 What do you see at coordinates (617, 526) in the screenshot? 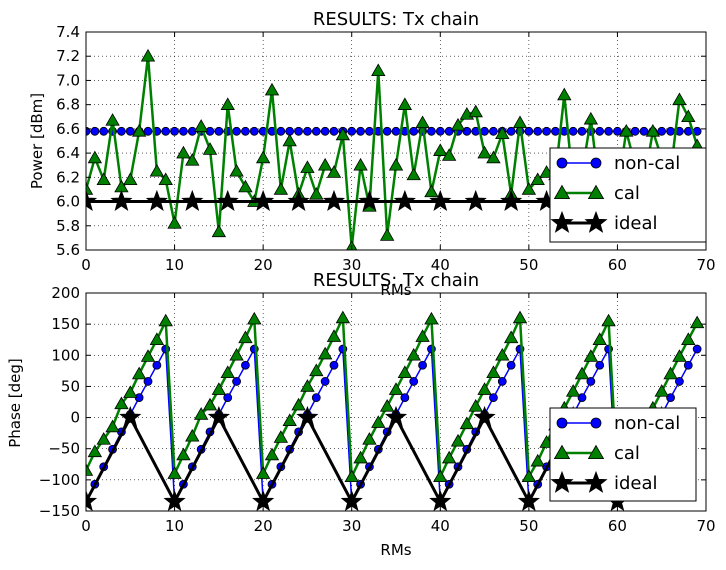
I see `x-tick-label: 60` at bounding box center [617, 526].